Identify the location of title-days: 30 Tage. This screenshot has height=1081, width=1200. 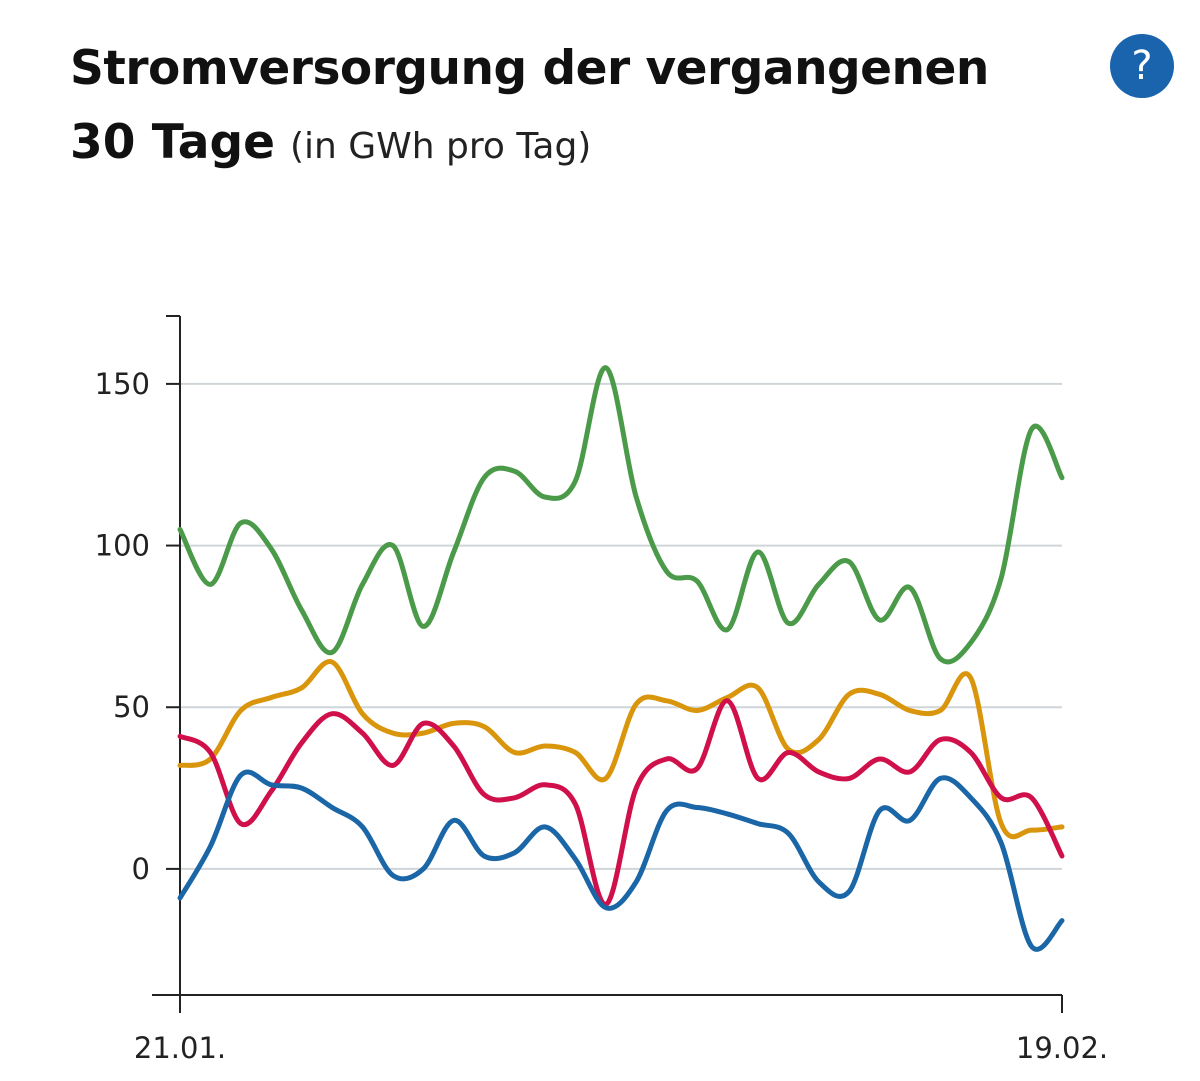
(173, 142).